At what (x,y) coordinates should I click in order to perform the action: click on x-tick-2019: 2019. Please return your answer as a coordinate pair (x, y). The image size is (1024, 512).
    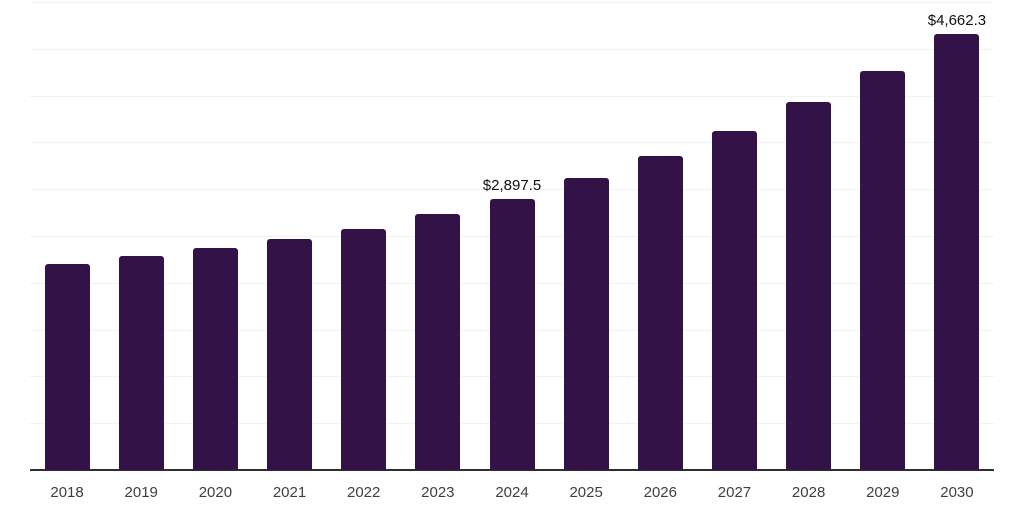
    Looking at the image, I should click on (141, 492).